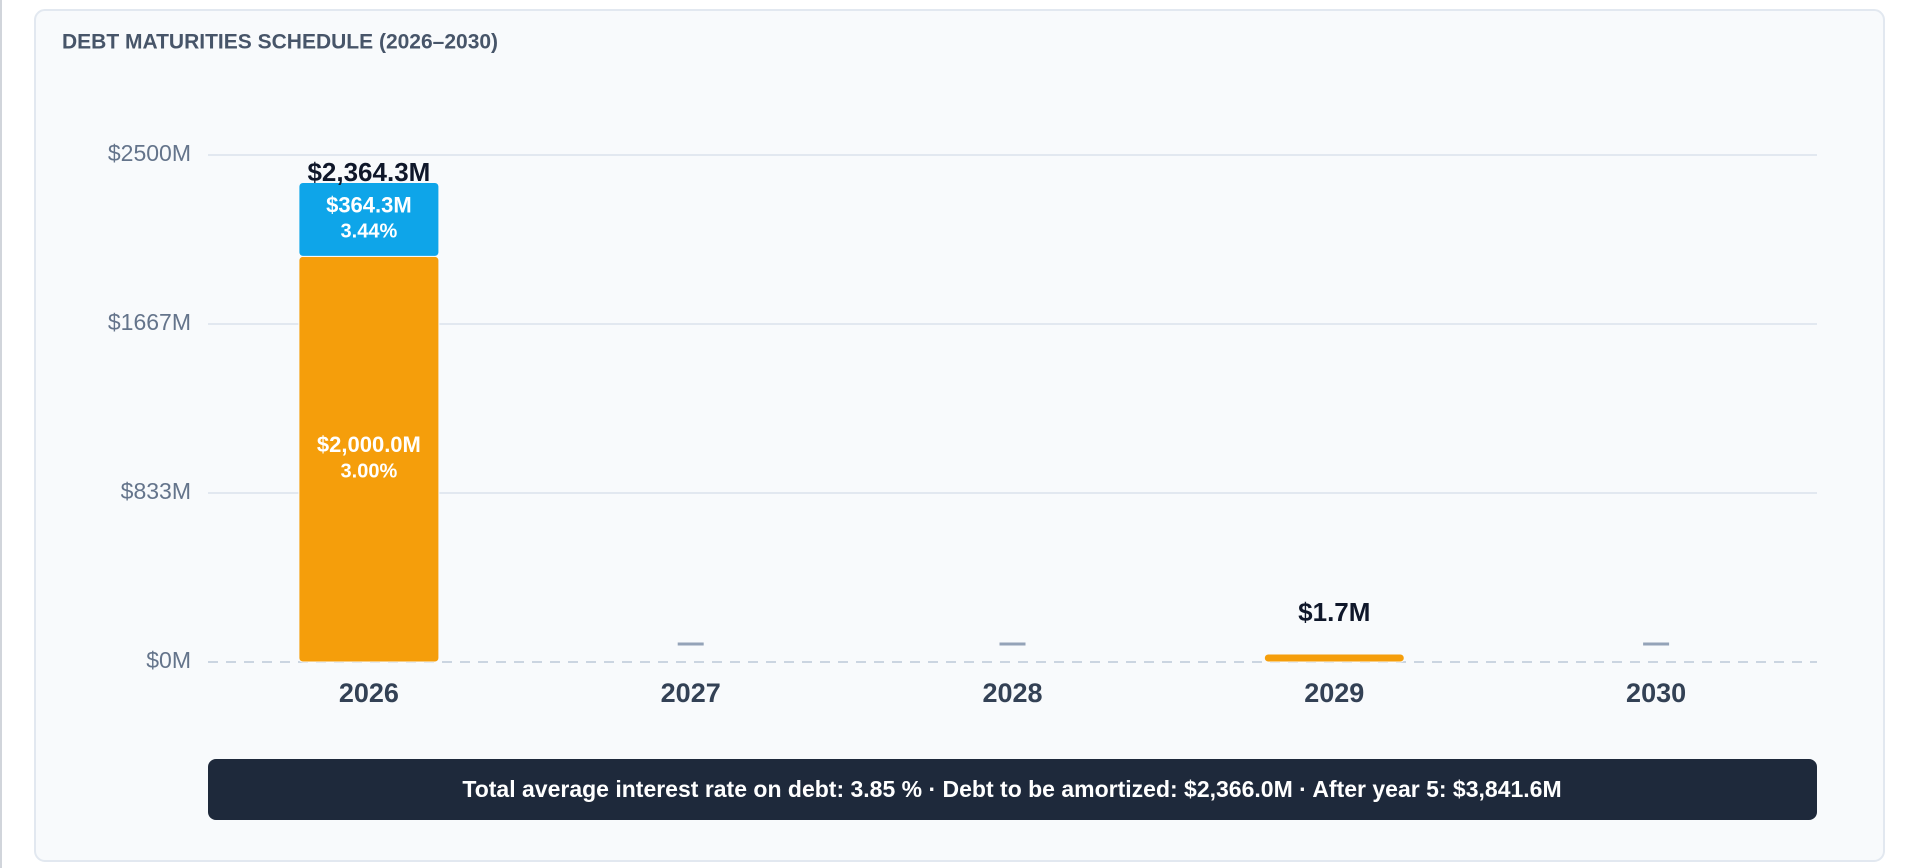 This screenshot has height=868, width=1920. I want to click on total-label: $1.7M, so click(1334, 612).